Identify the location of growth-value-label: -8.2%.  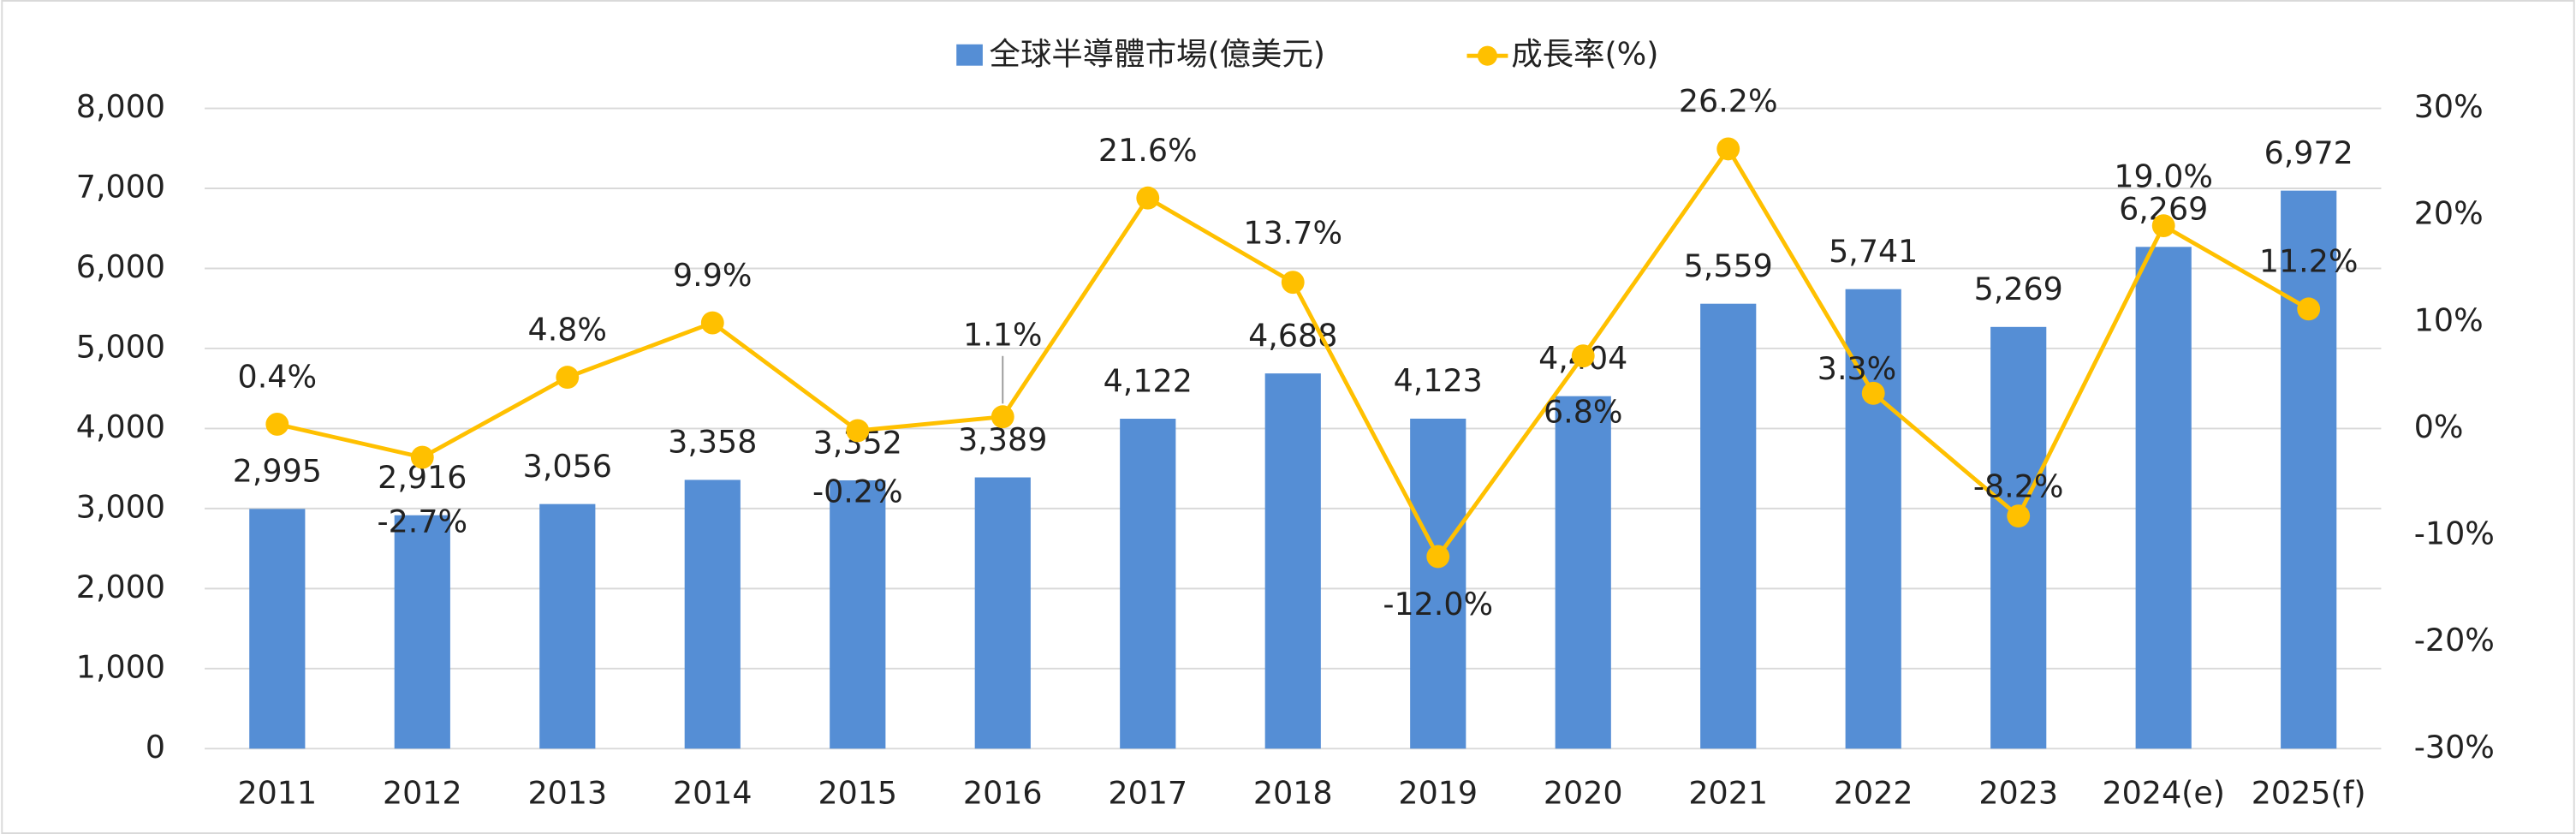
(2019, 487).